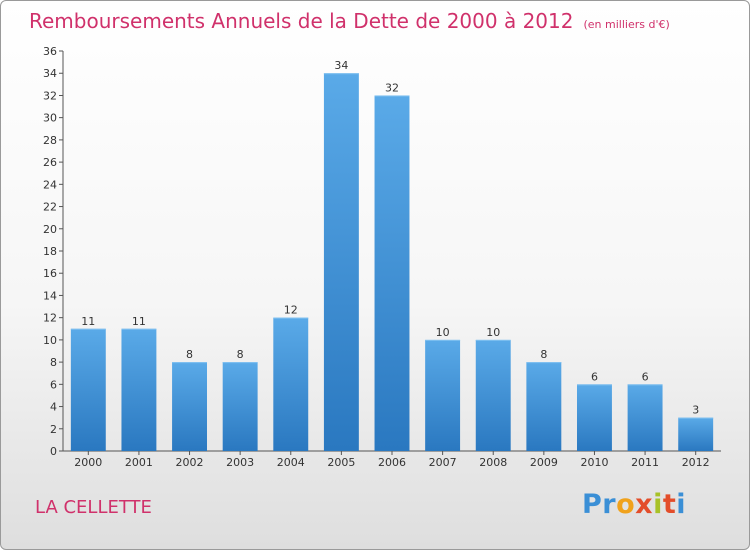  What do you see at coordinates (50, 162) in the screenshot?
I see `y-tick-label: 26` at bounding box center [50, 162].